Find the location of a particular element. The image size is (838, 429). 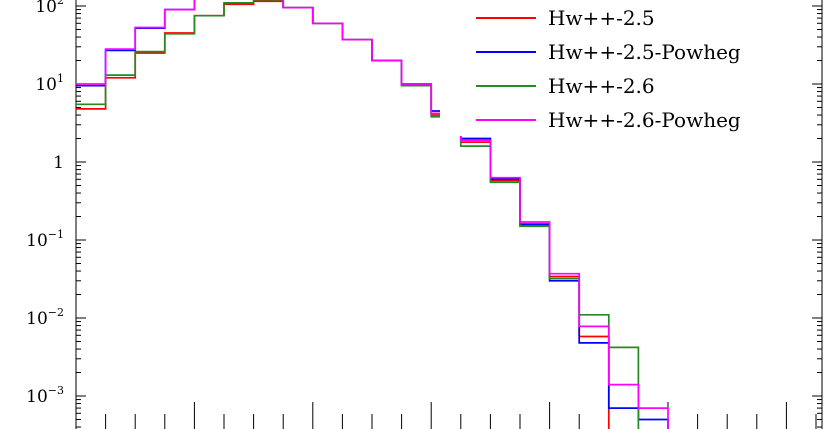

y-tick-label: 10⁻² is located at coordinates (45, 317).